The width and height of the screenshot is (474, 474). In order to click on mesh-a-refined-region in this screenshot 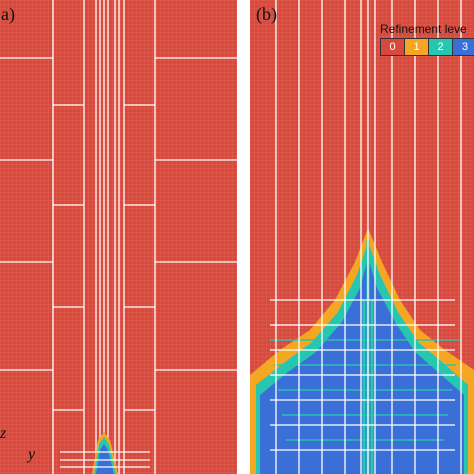, I will do `click(105, 453)`.